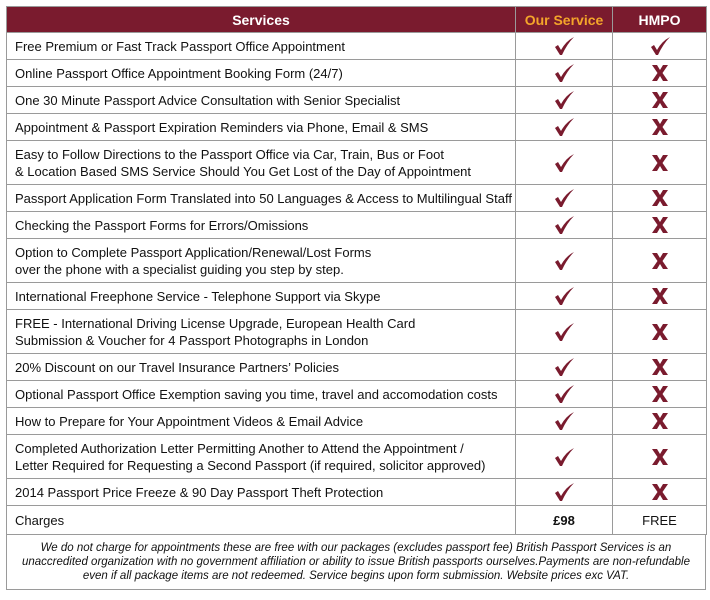 This screenshot has height=600, width=710. What do you see at coordinates (261, 520) in the screenshot?
I see `charges-label: Charges` at bounding box center [261, 520].